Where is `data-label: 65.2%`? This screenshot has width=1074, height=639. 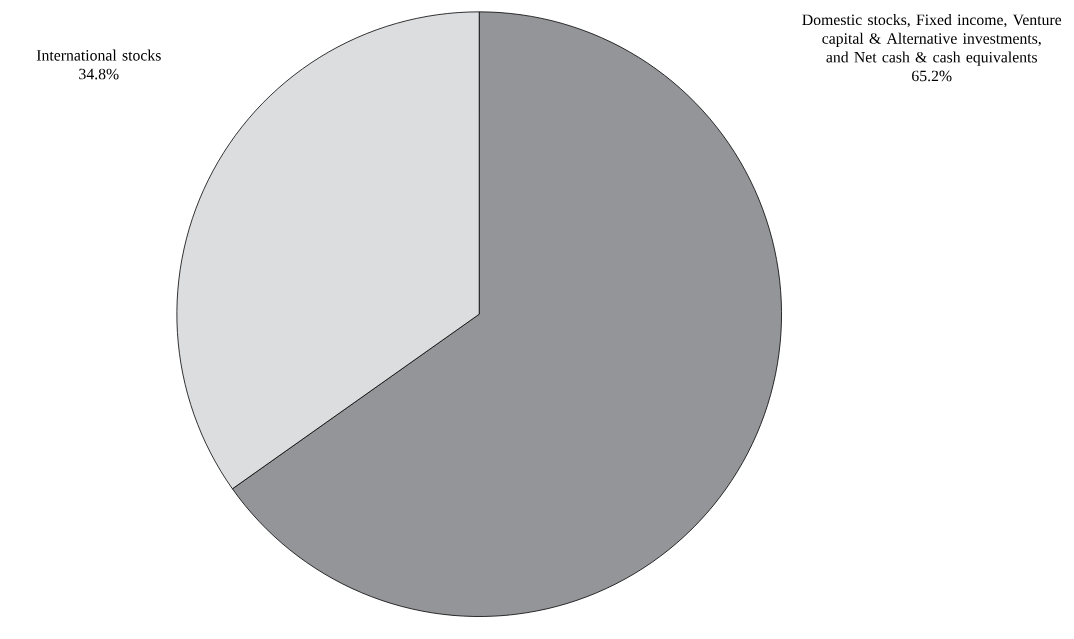 data-label: 65.2% is located at coordinates (932, 76).